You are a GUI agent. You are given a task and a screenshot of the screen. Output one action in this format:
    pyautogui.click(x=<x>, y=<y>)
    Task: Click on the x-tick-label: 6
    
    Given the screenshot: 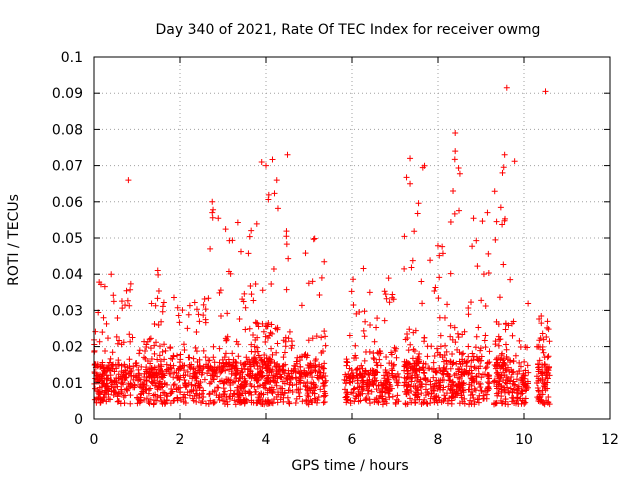 What is the action you would take?
    pyautogui.click(x=352, y=440)
    